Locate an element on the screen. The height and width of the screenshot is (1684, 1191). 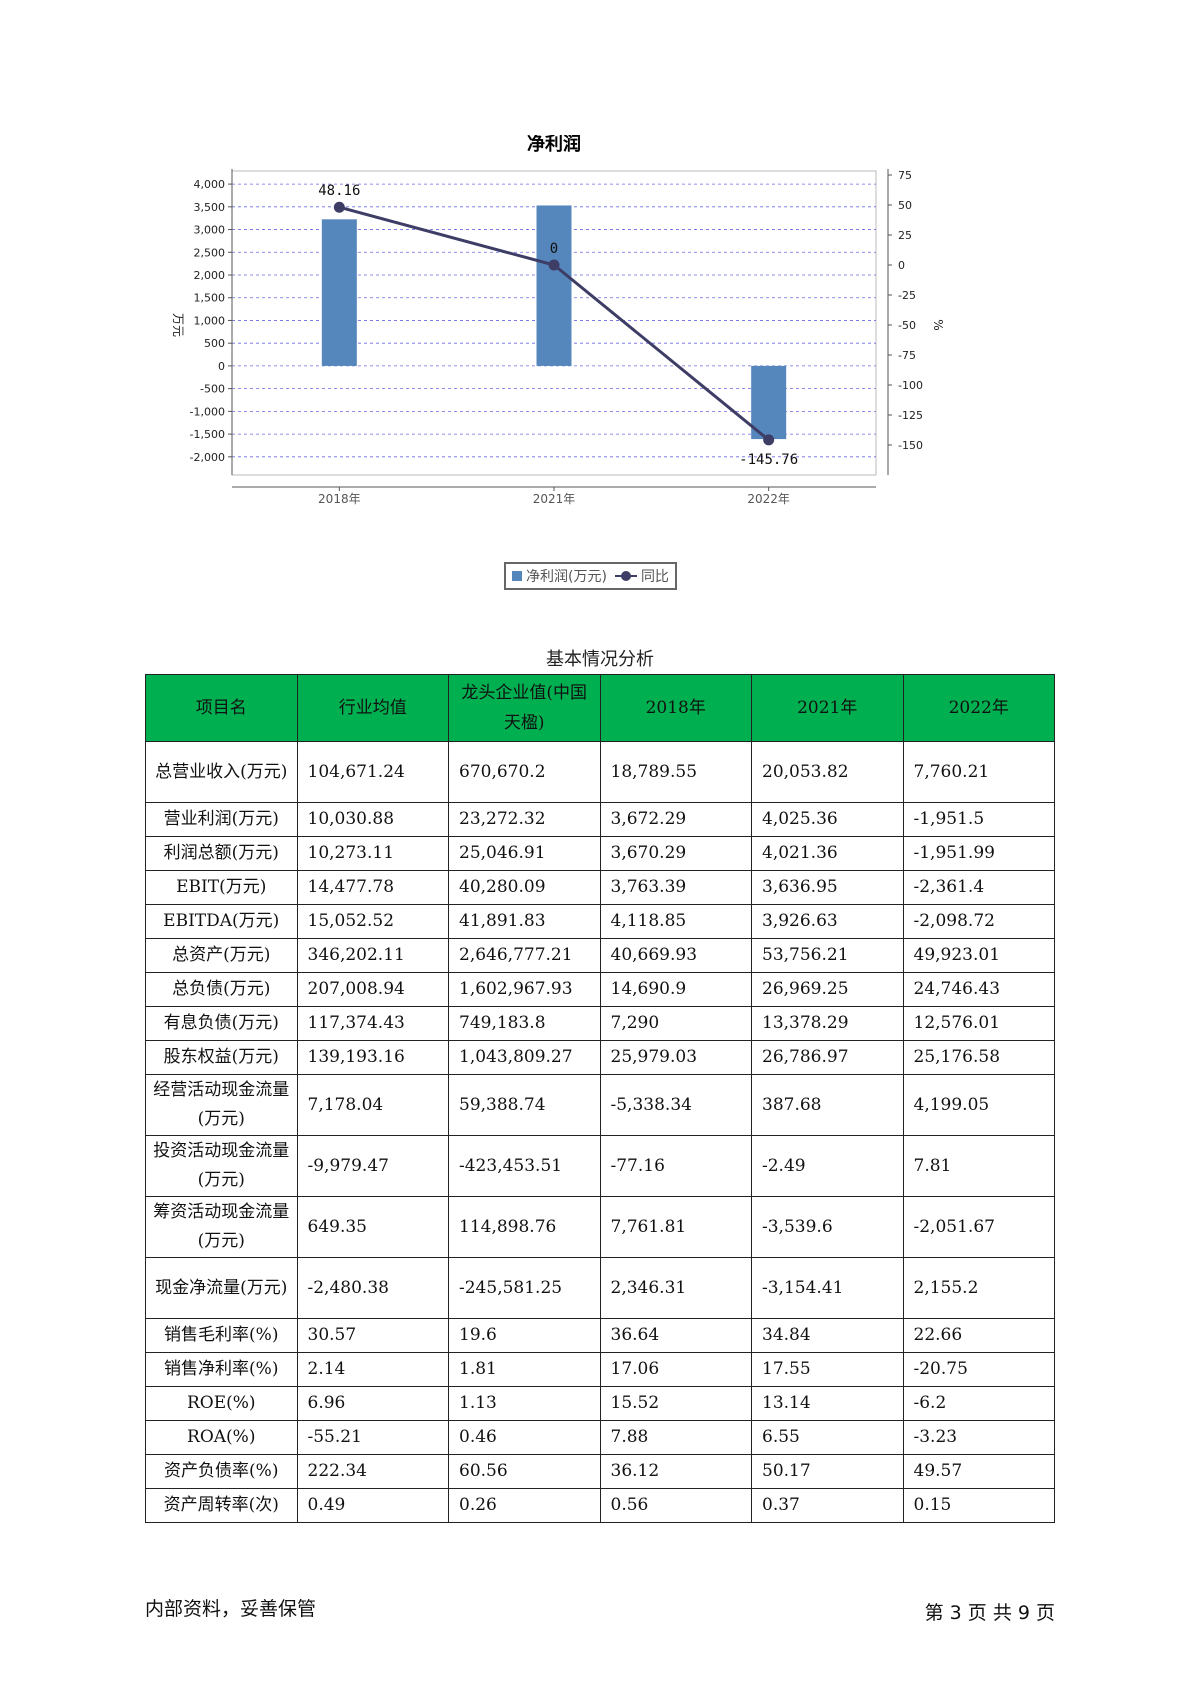
row-value-cell: 53,756.21 is located at coordinates (827, 955).